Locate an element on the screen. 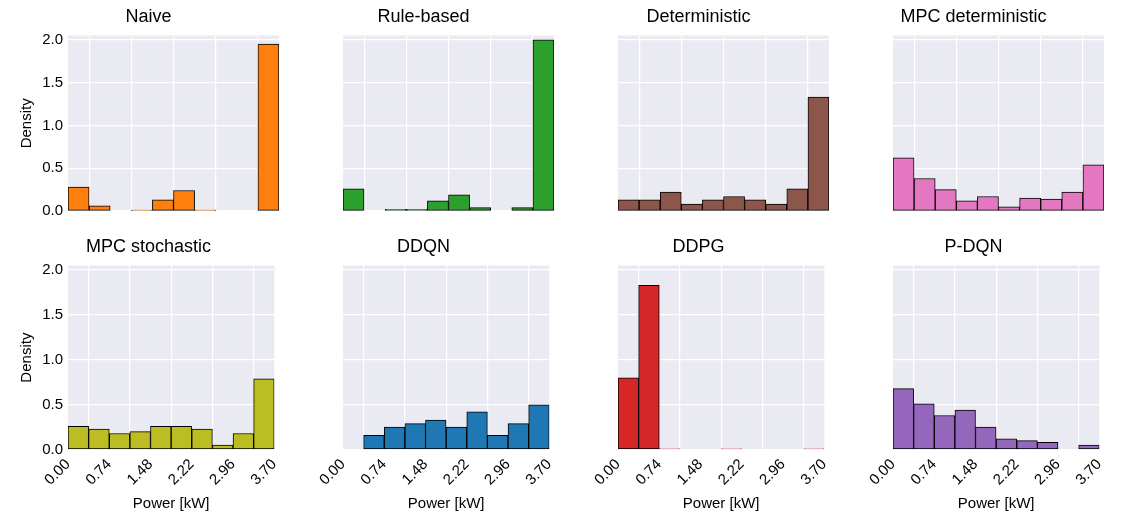 This screenshot has height=517, width=1137. chart-title: DDQN is located at coordinates (423, 245).